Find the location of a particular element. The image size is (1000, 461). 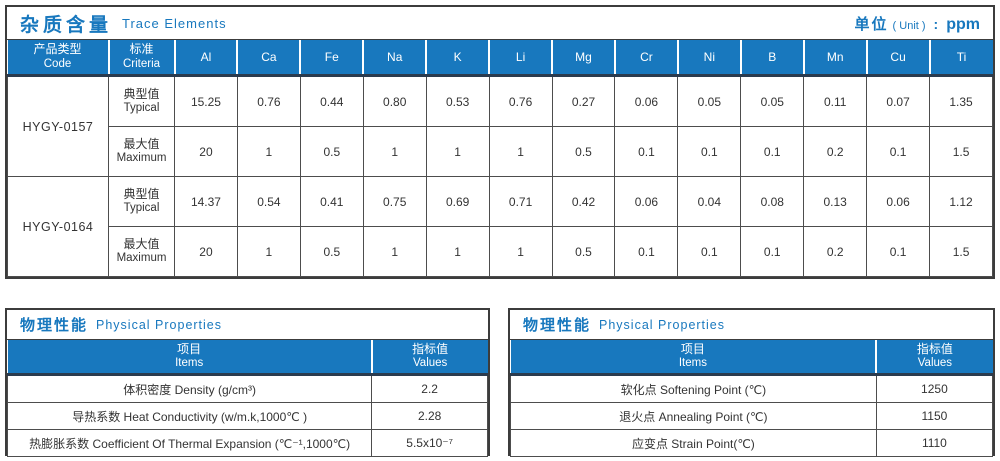

unit-label-colon: : is located at coordinates (936, 23).